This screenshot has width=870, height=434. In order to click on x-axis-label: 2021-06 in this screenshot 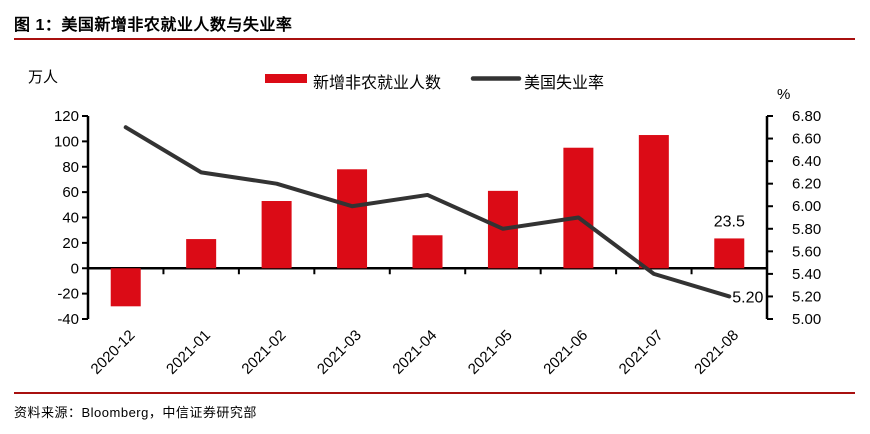, I will do `click(565, 352)`.